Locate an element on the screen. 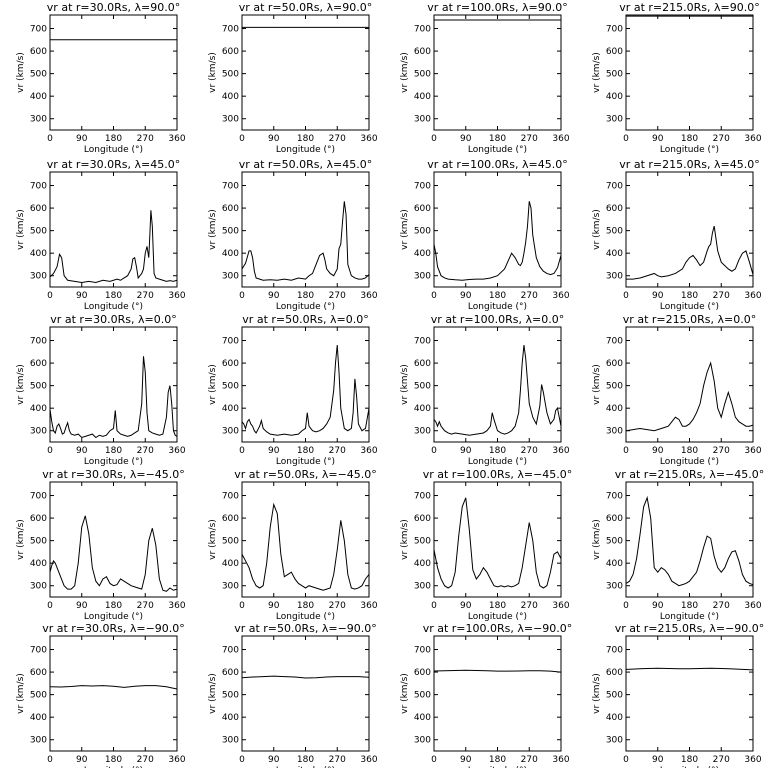 Image resolution: width=768 pixels, height=768 pixels. panel-title: vr at r=100.0Rs, λ=−90.0° is located at coordinates (498, 628).